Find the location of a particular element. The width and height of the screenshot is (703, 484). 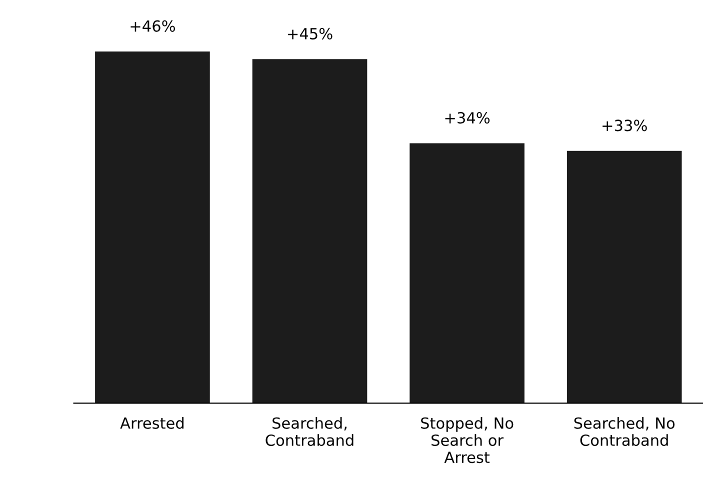

data-label: +45% is located at coordinates (310, 34).